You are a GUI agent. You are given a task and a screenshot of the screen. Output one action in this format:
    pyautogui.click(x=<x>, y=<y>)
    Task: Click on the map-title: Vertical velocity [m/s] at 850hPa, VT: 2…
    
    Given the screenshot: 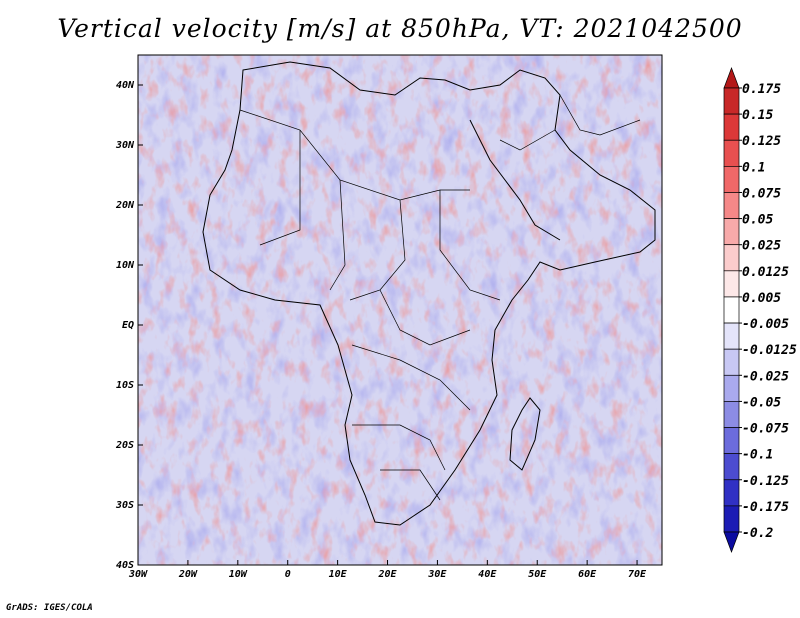 What is the action you would take?
    pyautogui.click(x=400, y=28)
    